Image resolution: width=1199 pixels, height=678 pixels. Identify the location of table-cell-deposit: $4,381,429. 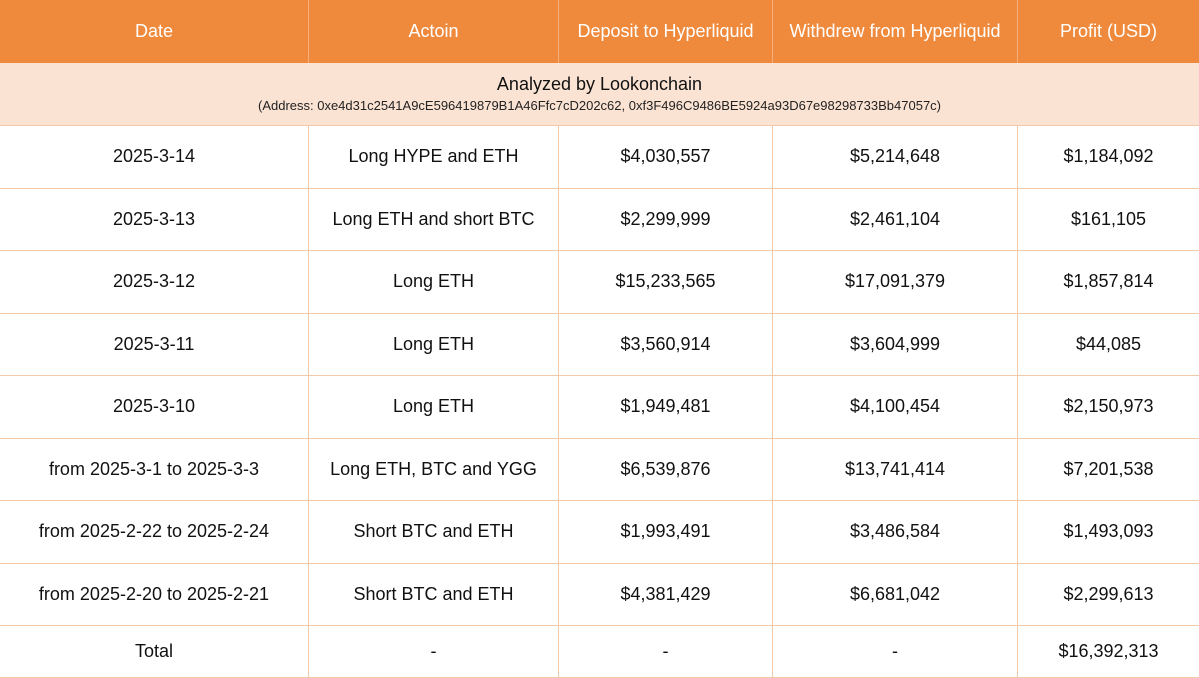
(666, 594).